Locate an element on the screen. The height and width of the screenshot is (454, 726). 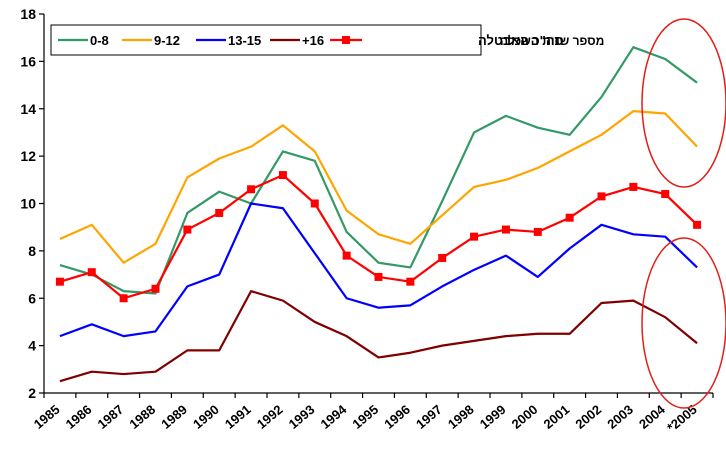
x-tick-label: 1988 is located at coordinates (142, 417).